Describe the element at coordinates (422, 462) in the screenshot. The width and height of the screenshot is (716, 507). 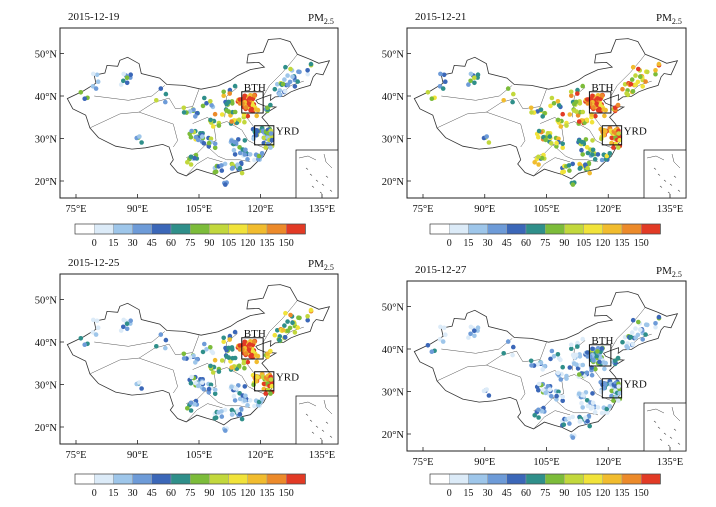
I see `x-tick-label: 75°E` at that location.